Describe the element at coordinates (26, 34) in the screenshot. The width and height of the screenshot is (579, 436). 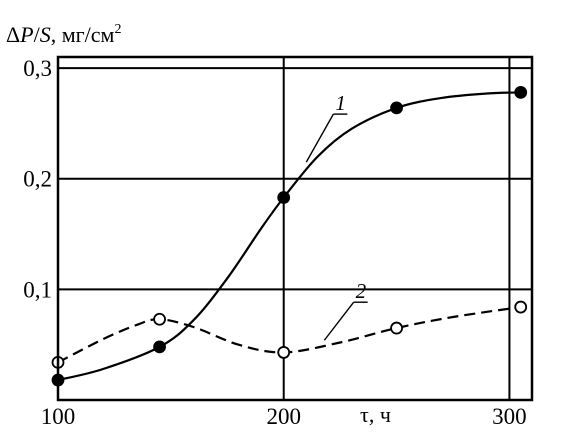
I see `y-axis-title-p: P` at that location.